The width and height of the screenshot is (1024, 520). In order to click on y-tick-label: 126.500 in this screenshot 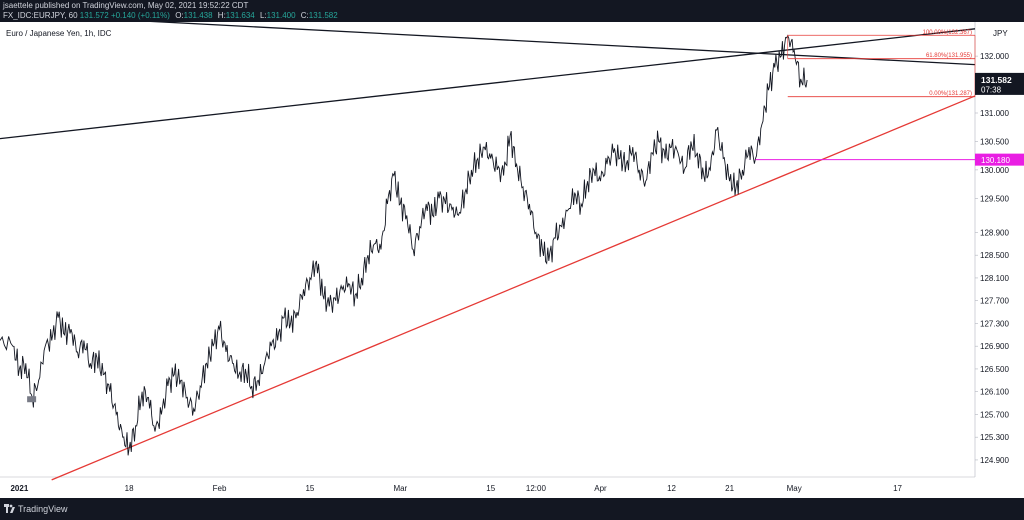, I will do `click(994, 369)`.